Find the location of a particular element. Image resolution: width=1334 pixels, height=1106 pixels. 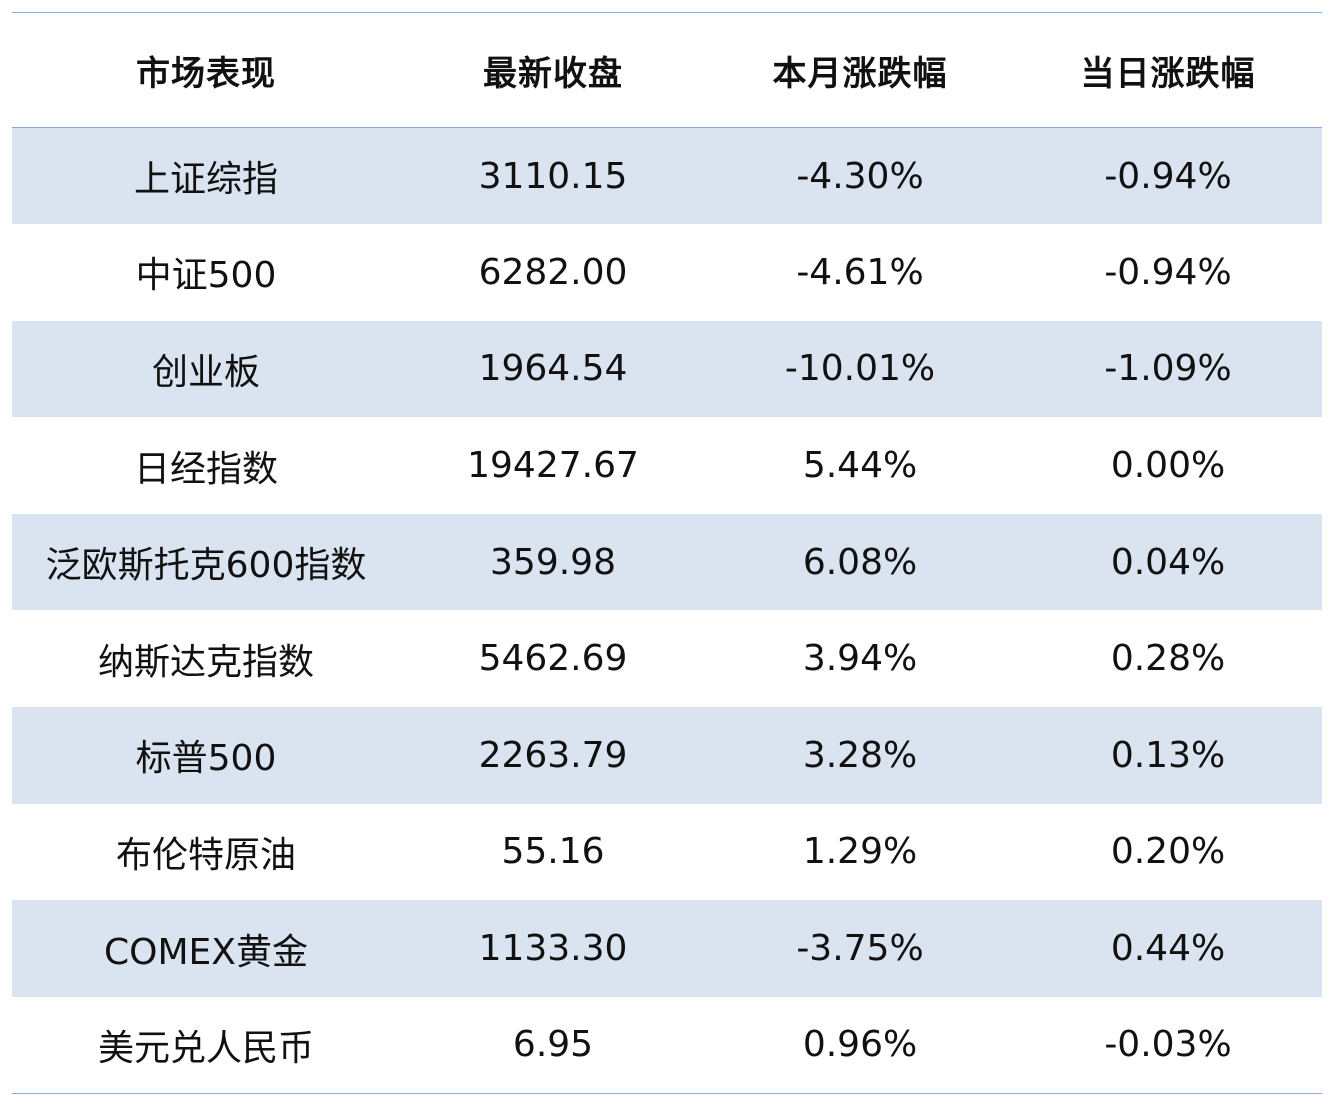

cell-monthly-change: 6.08% is located at coordinates (860, 562).